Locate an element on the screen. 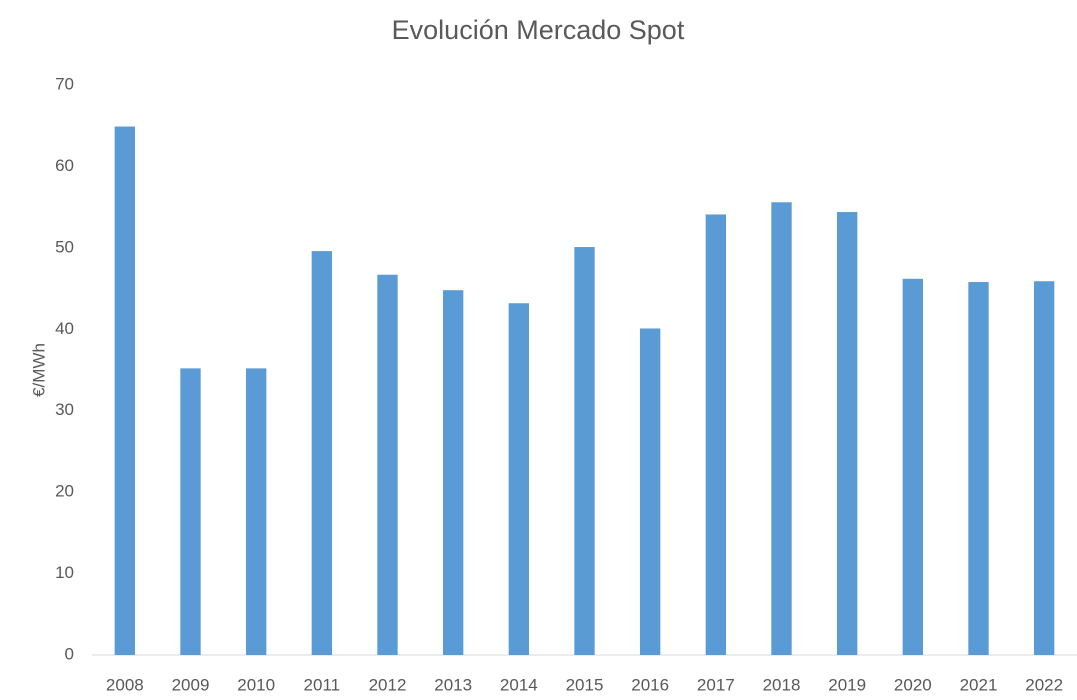  y-tick-label: 60 is located at coordinates (64, 165).